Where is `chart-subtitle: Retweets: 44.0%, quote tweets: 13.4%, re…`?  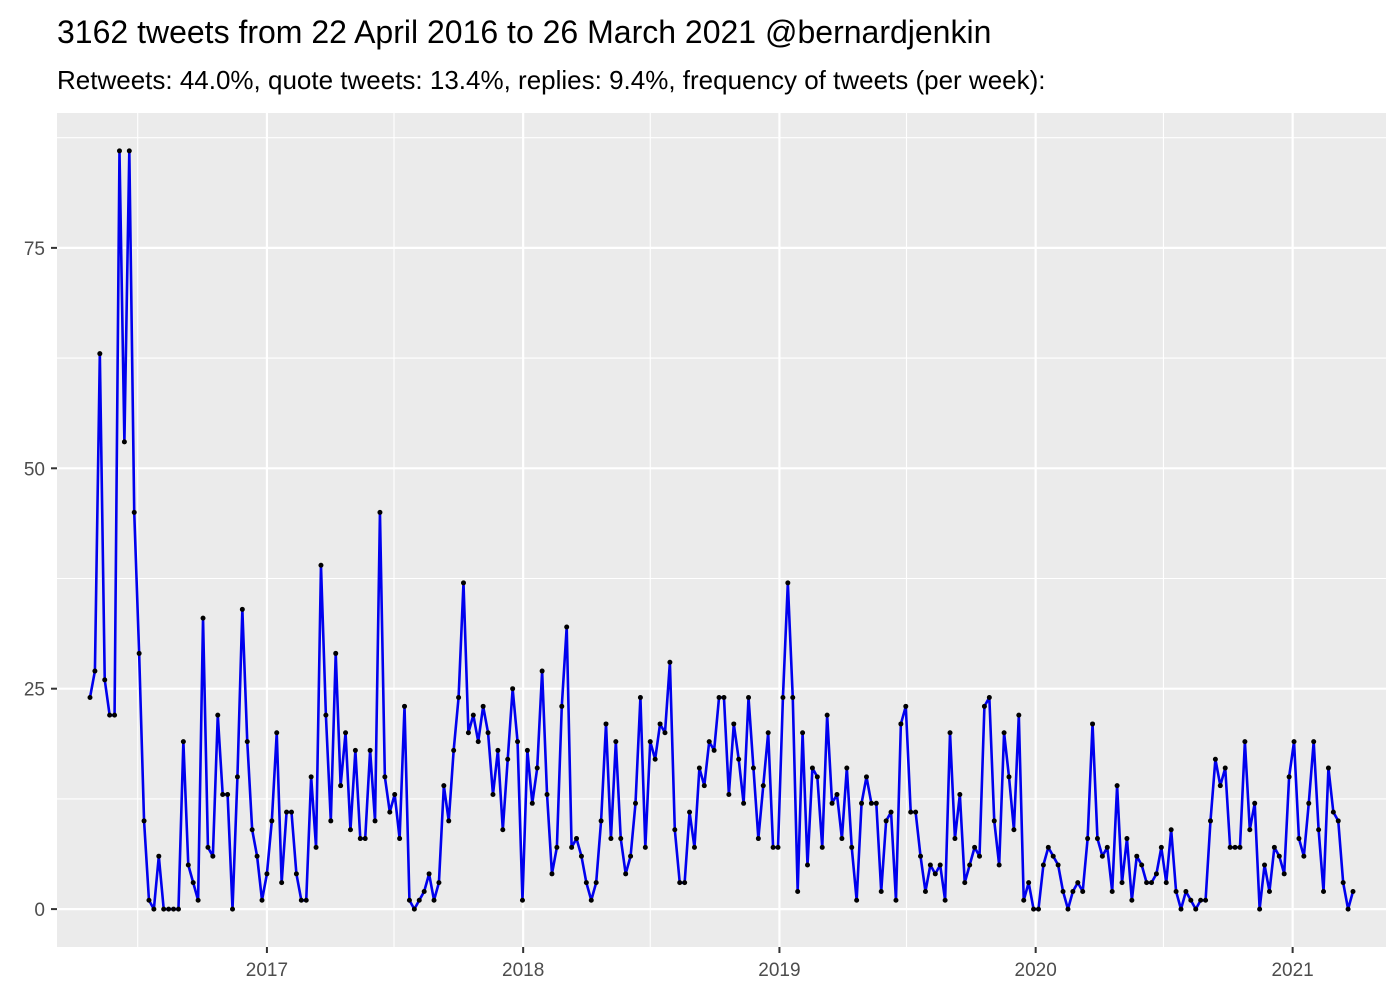
chart-subtitle: Retweets: 44.0%, quote tweets: 13.4%, re… is located at coordinates (551, 80).